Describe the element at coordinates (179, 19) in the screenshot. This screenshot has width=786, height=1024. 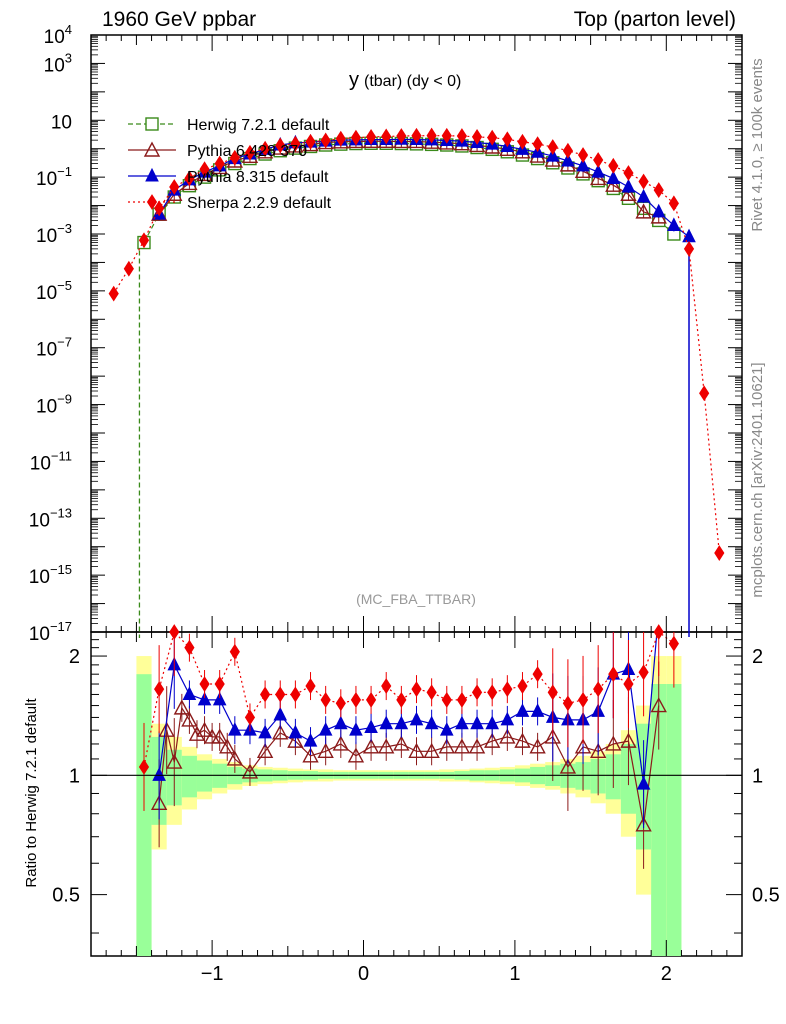
I see `header-left: 1960 GeV ppbar` at that location.